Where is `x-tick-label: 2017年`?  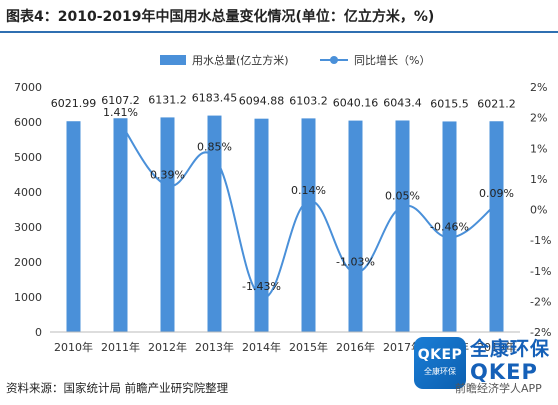 x-tick-label: 2017年 is located at coordinates (402, 347).